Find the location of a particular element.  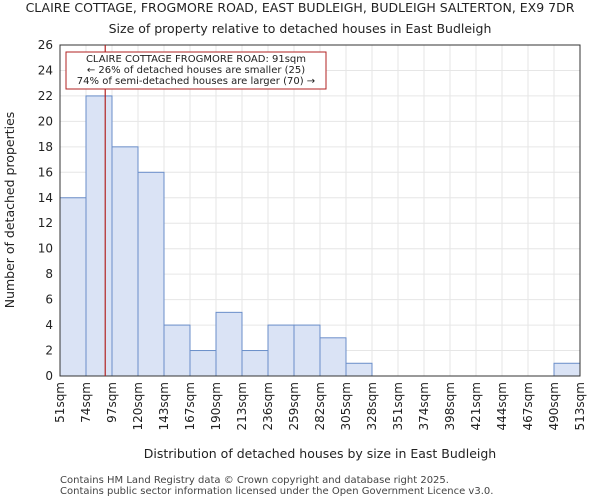

x-tick-259sqm: 259sqm is located at coordinates (294, 406).